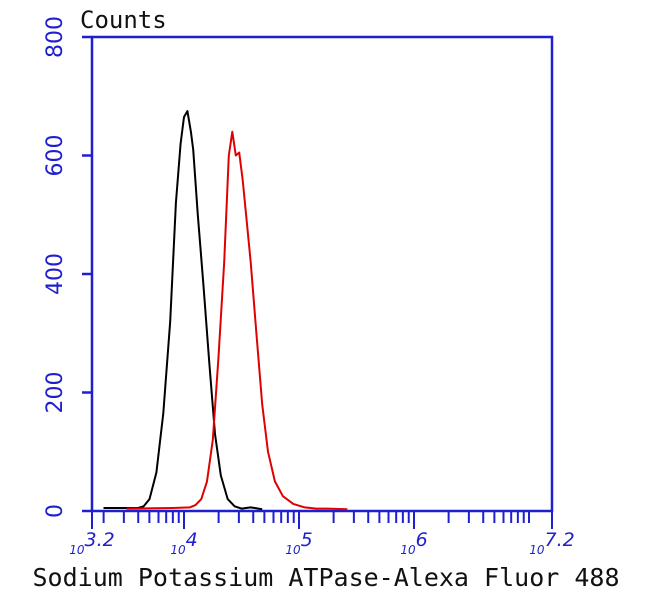 The height and width of the screenshot is (597, 650). I want to click on y-axis-title: Counts, so click(123, 20).